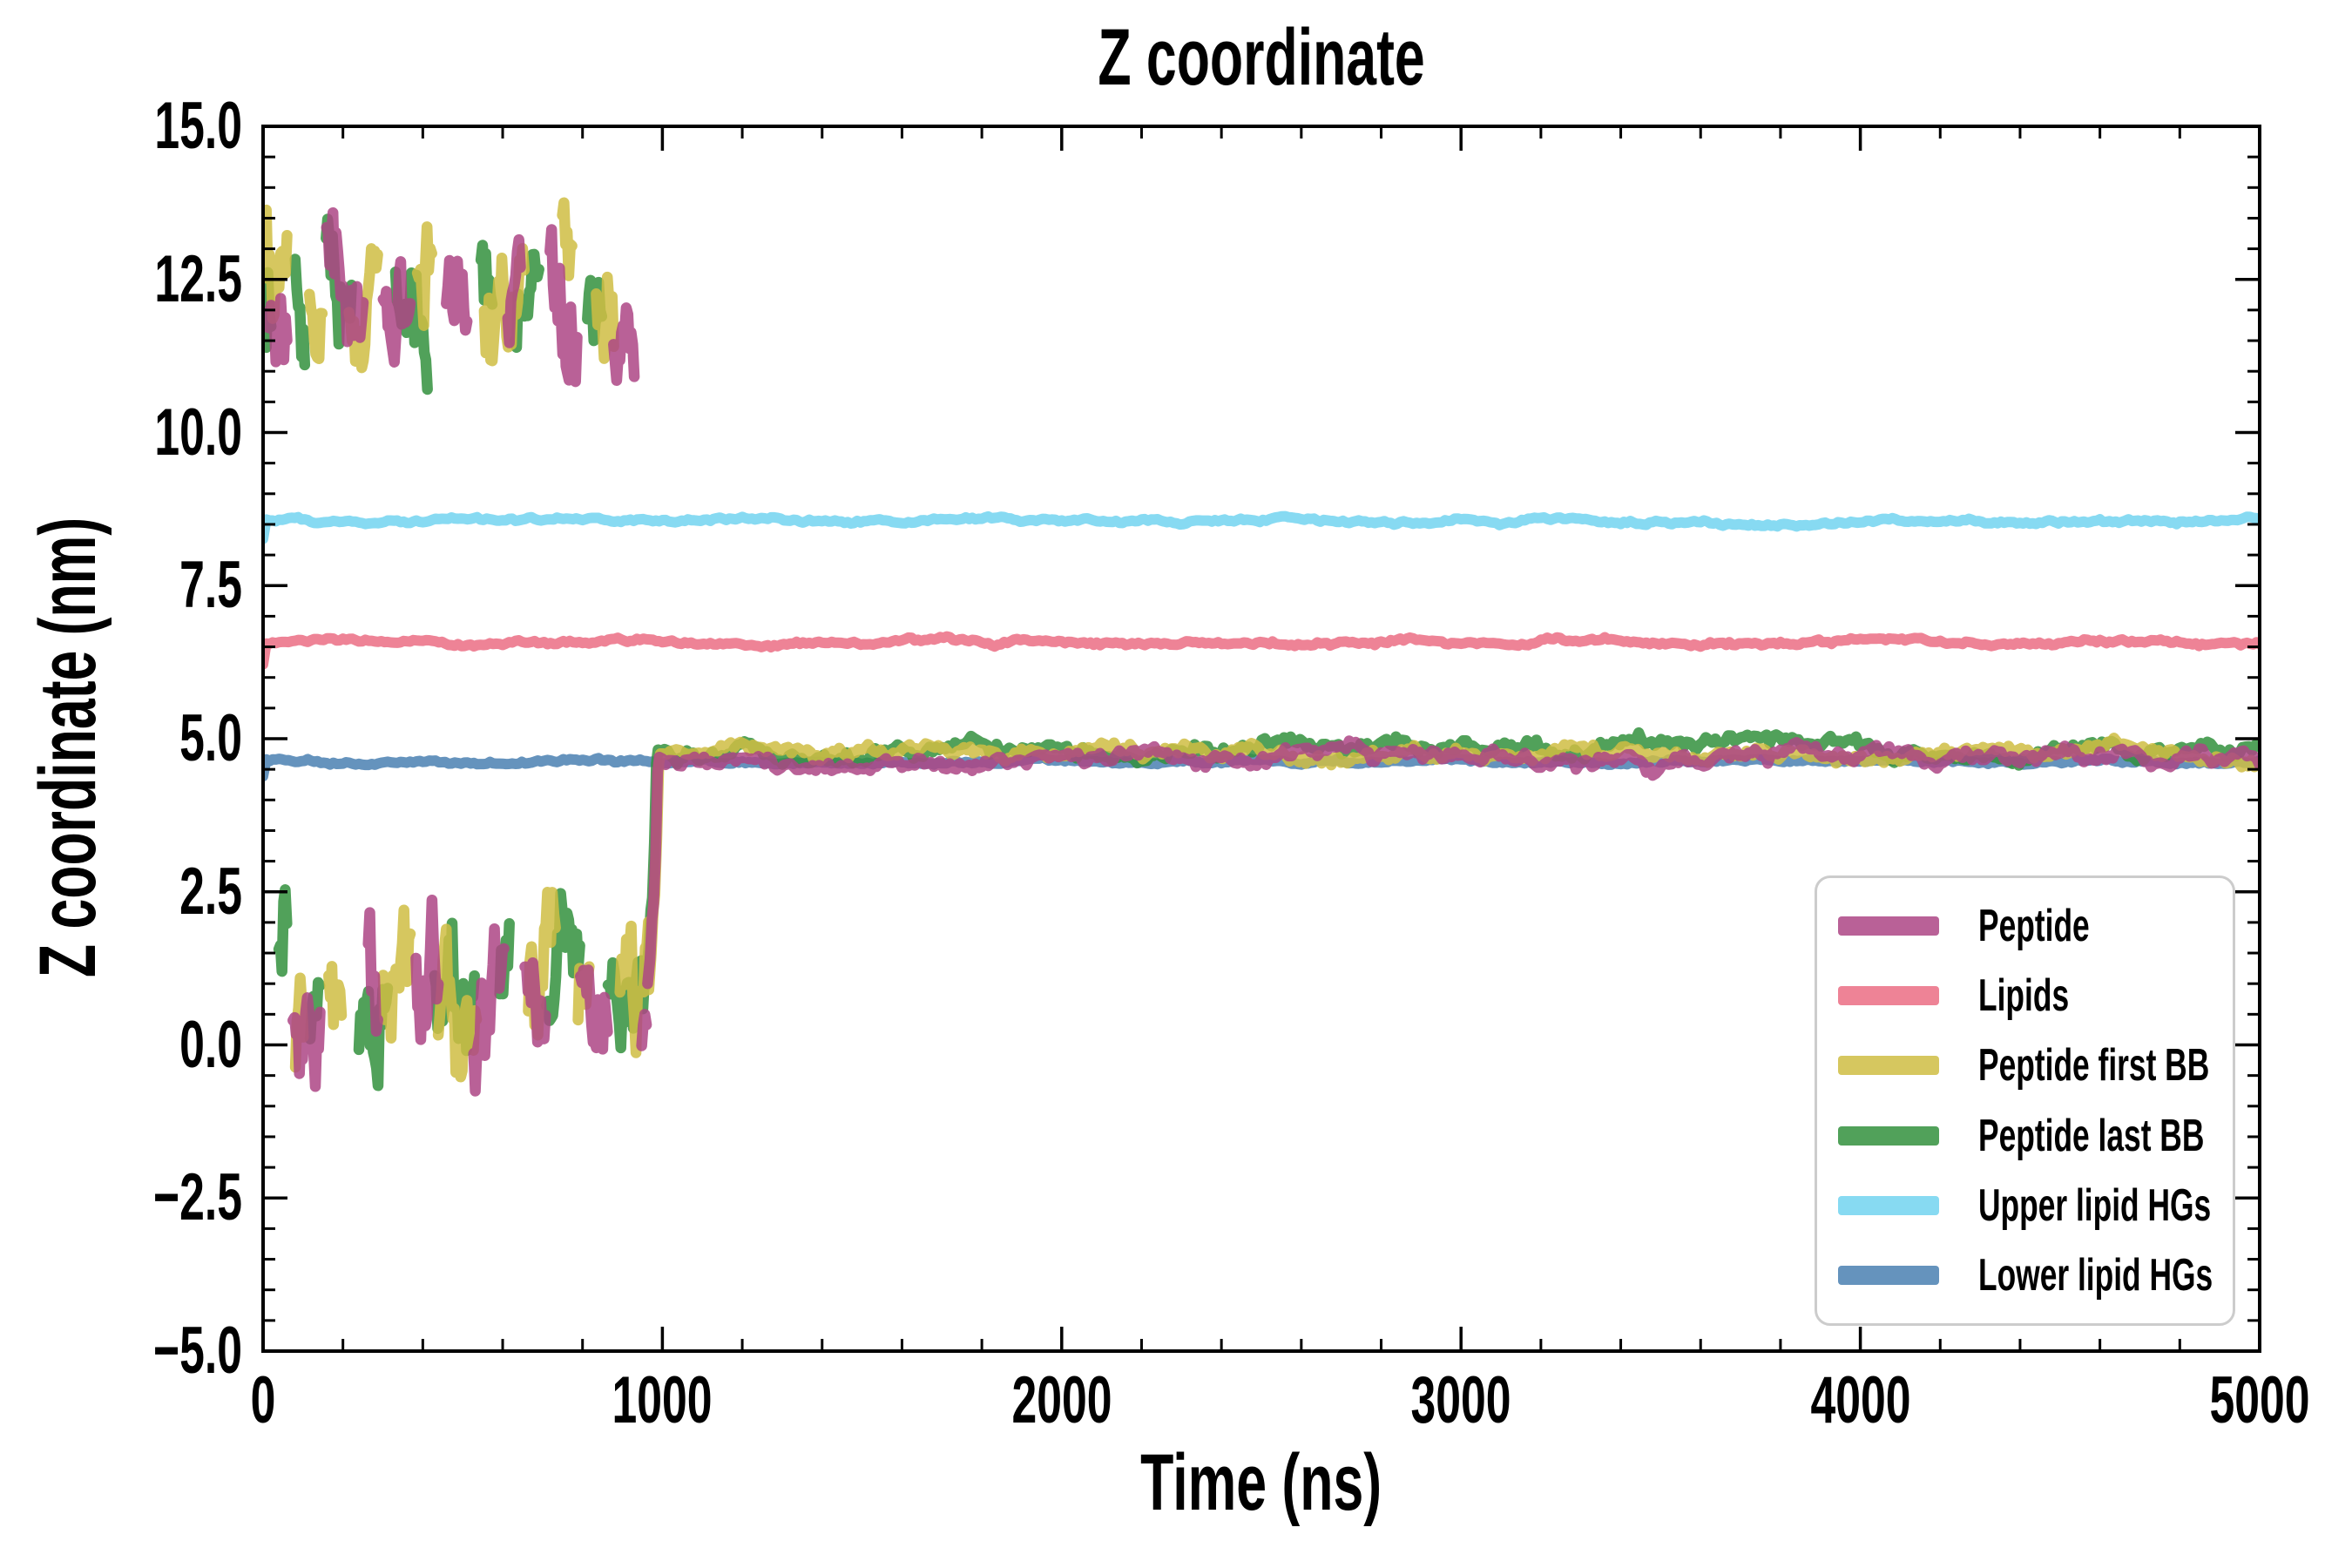 The image size is (2352, 1568). What do you see at coordinates (210, 891) in the screenshot?
I see `y-tick-label: 2.5` at bounding box center [210, 891].